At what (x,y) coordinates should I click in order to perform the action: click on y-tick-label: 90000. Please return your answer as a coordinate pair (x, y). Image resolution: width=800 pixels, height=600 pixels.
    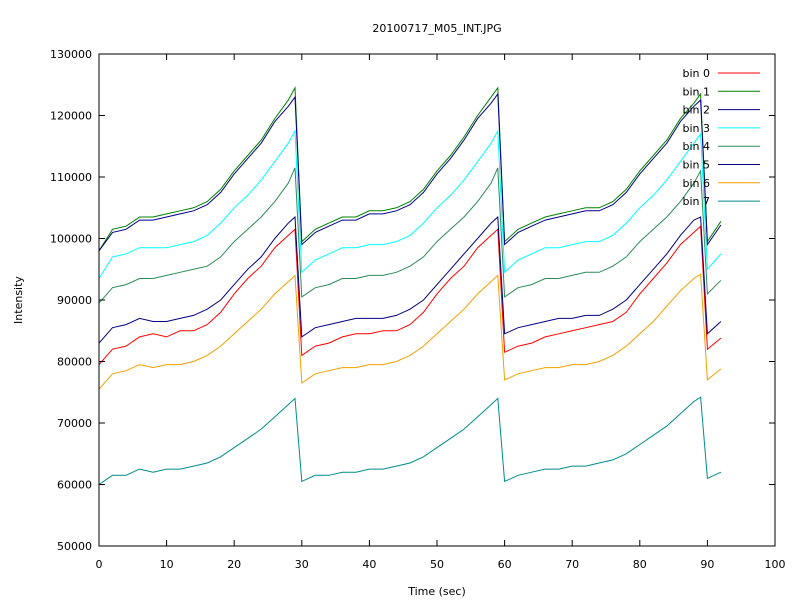
    Looking at the image, I should click on (74, 300).